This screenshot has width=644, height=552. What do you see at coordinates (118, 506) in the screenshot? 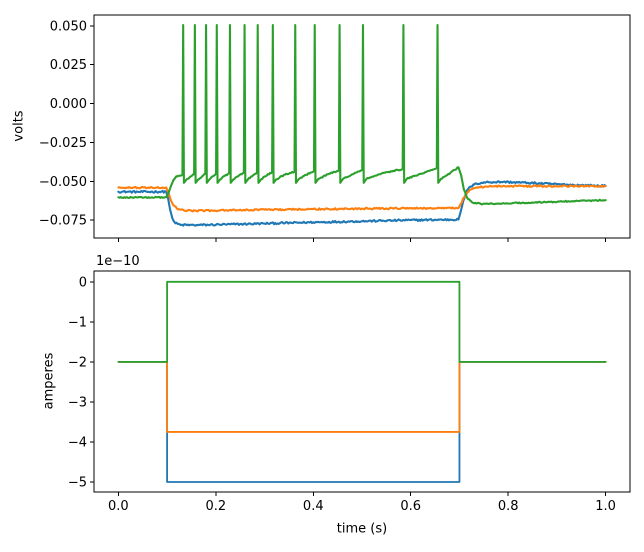
I see `x-tick-label: 0.0` at bounding box center [118, 506].